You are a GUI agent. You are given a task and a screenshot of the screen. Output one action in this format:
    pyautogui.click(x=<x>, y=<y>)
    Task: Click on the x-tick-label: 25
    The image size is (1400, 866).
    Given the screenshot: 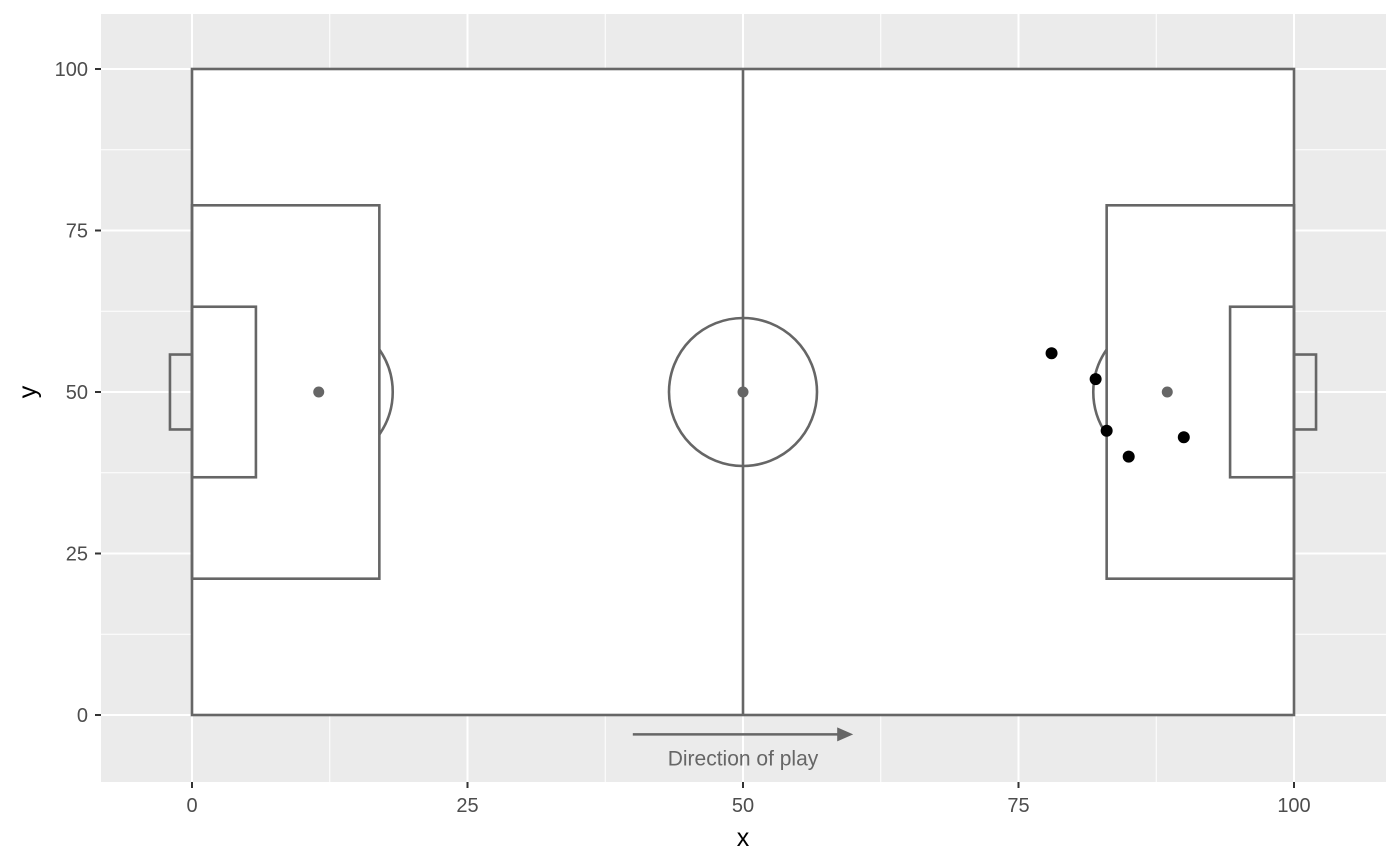 What is the action you would take?
    pyautogui.click(x=467, y=806)
    